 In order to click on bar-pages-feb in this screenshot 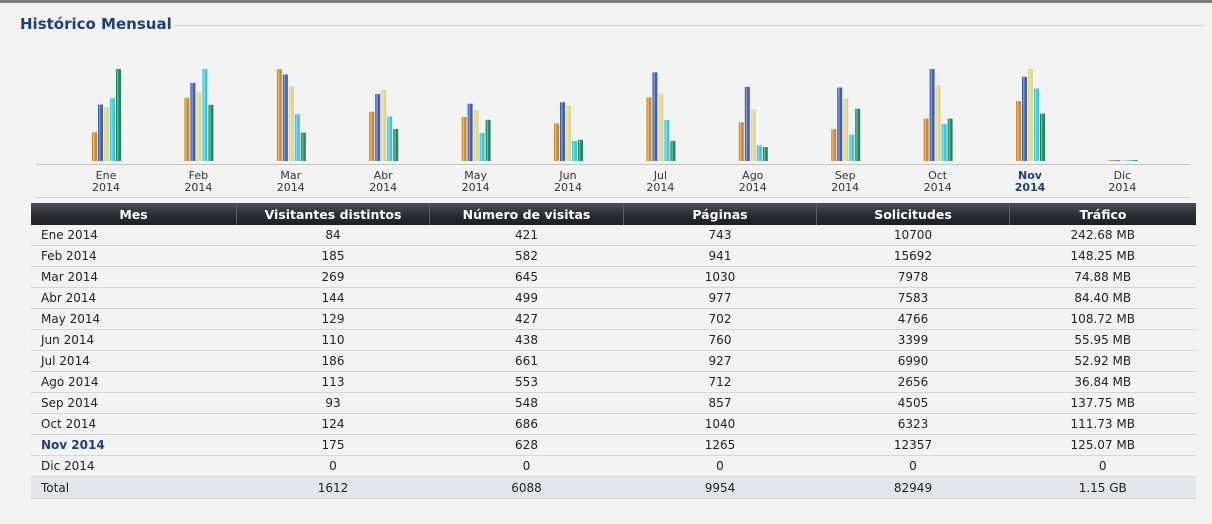, I will do `click(199, 126)`.